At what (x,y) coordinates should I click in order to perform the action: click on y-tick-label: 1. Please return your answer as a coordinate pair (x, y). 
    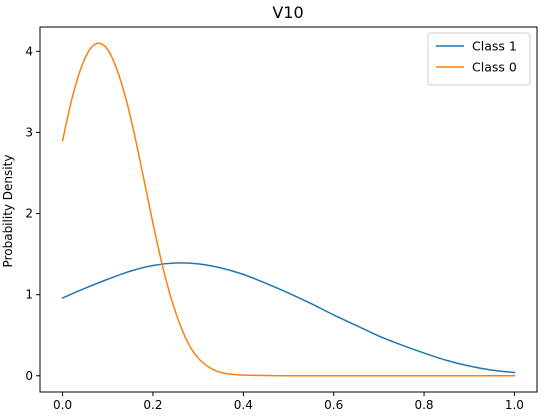
    Looking at the image, I should click on (29, 295).